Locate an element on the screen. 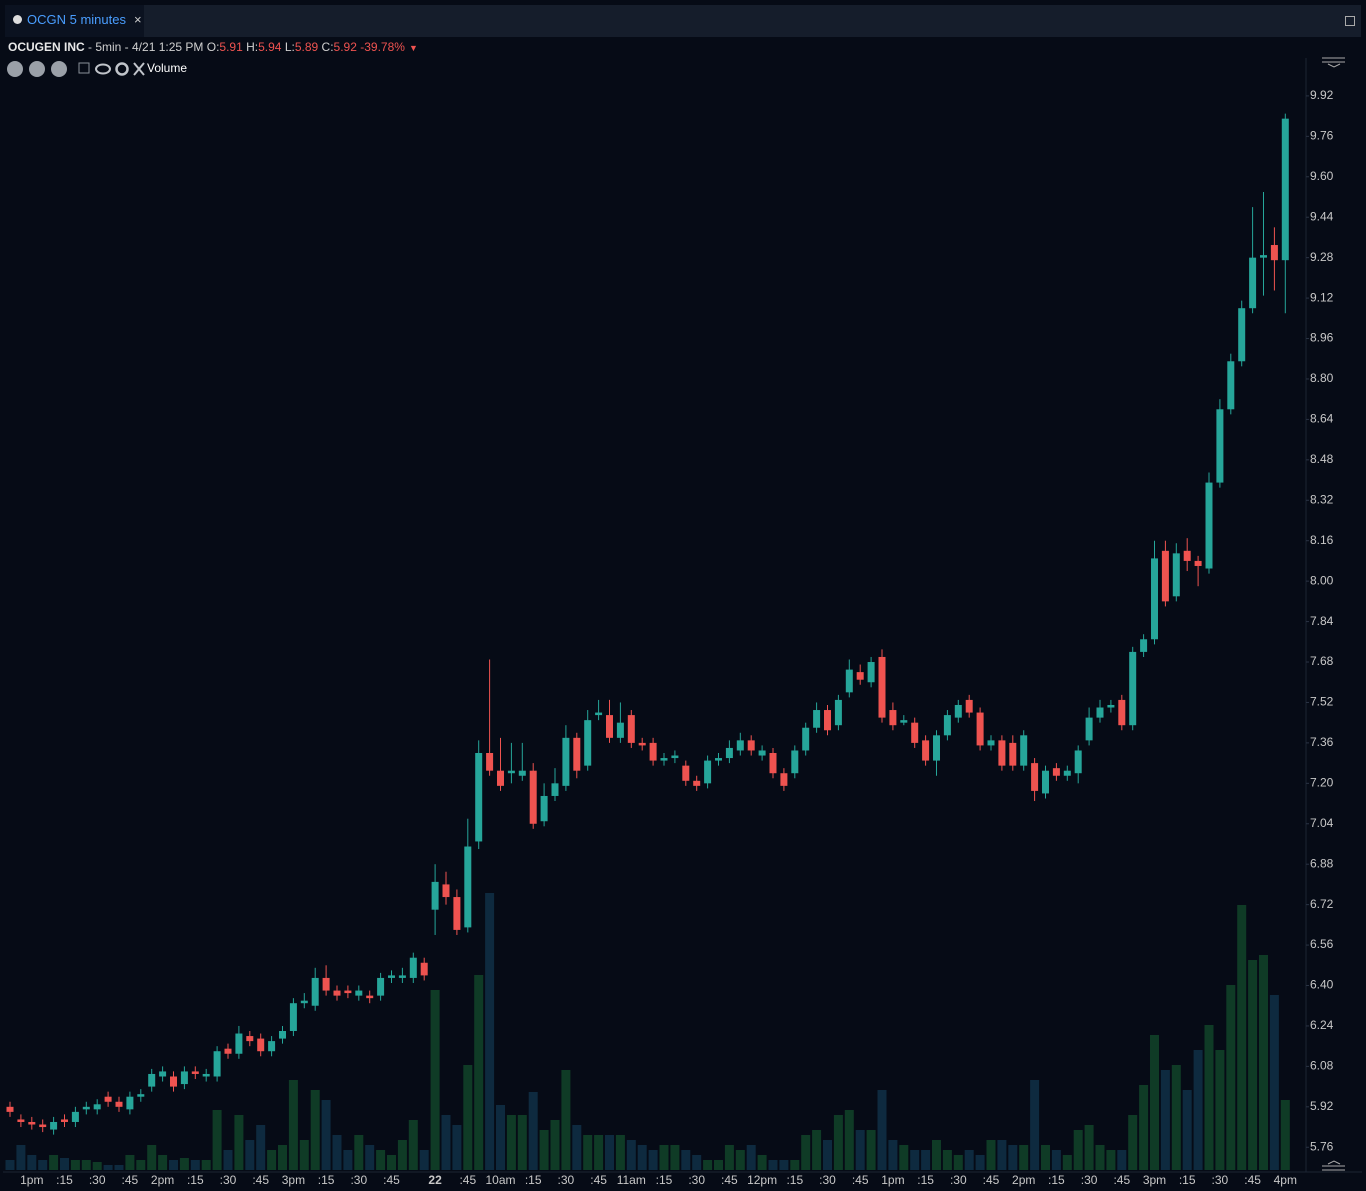  x-tick-label: 12pm is located at coordinates (762, 1180).